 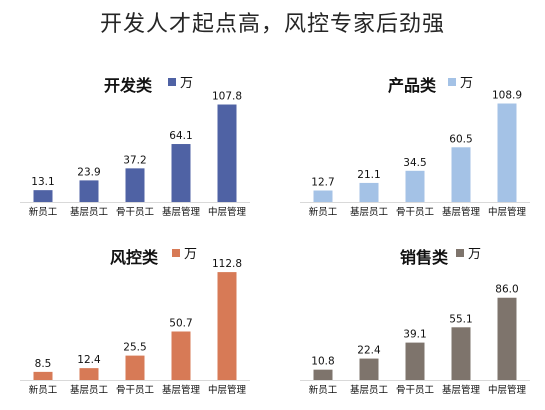 I want to click on data-label: 107.8, so click(x=227, y=97).